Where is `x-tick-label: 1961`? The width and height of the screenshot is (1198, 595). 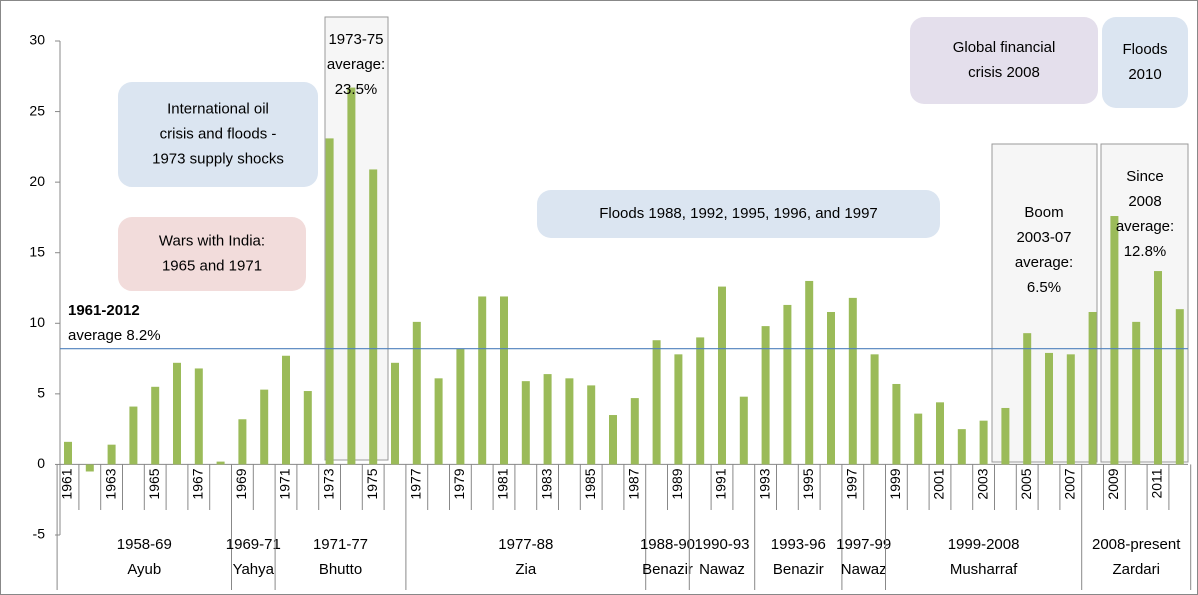
x-tick-label: 1961 is located at coordinates (67, 483).